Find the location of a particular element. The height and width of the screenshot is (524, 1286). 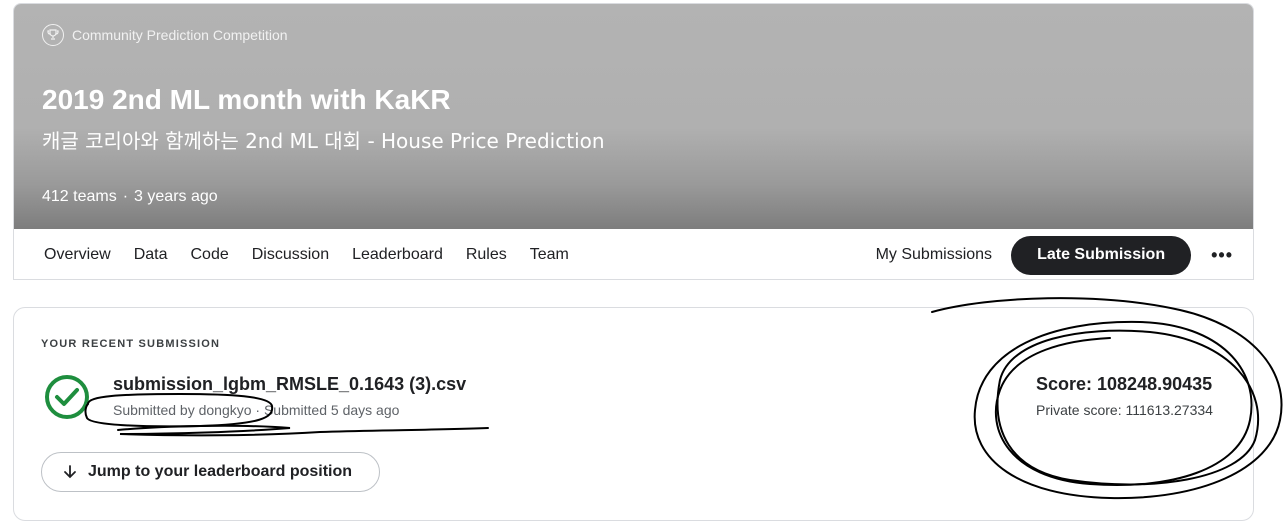

jump-button-label: Jump to your leaderboard position is located at coordinates (220, 471).